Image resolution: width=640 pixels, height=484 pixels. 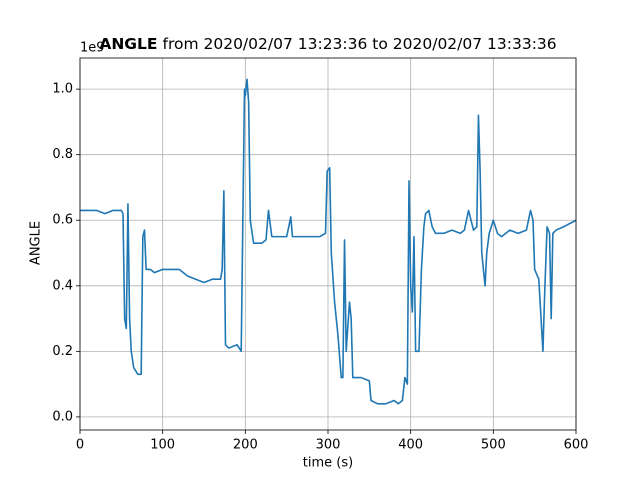 I want to click on y-tick-label: 1.0, so click(x=62, y=89).